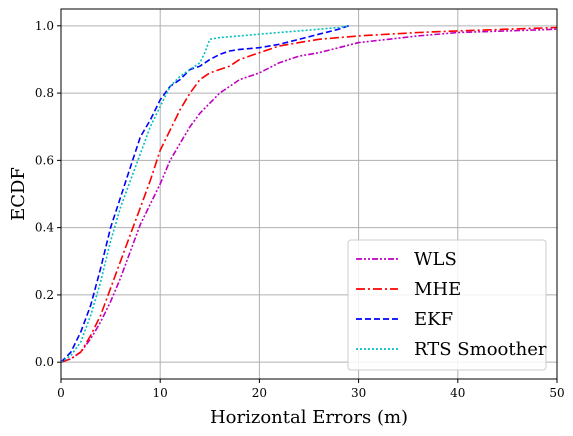 This screenshot has height=436, width=573. Describe the element at coordinates (435, 259) in the screenshot. I see `legend-label-wls: WLS` at that location.